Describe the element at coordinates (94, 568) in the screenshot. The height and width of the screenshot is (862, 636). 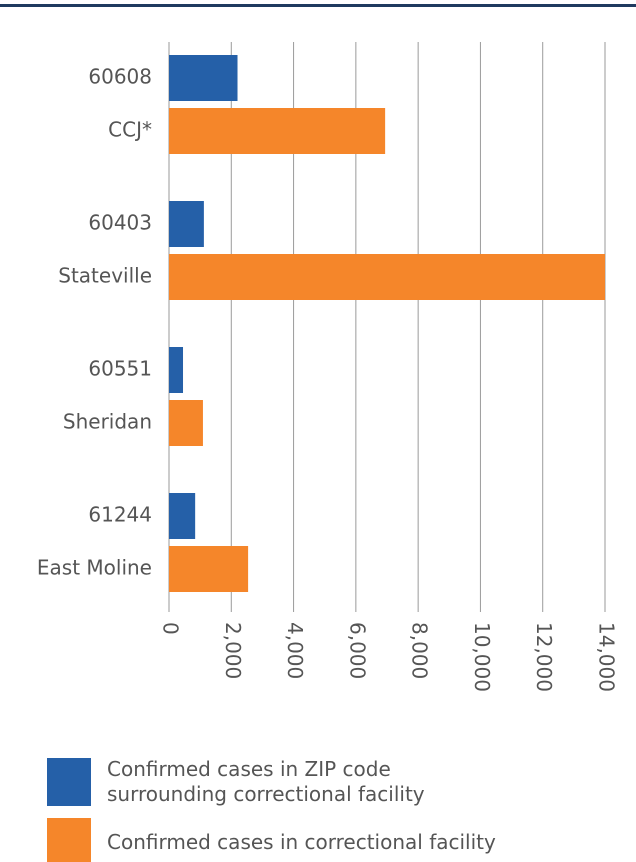
I see `y-tick-label: East Moline` at that location.